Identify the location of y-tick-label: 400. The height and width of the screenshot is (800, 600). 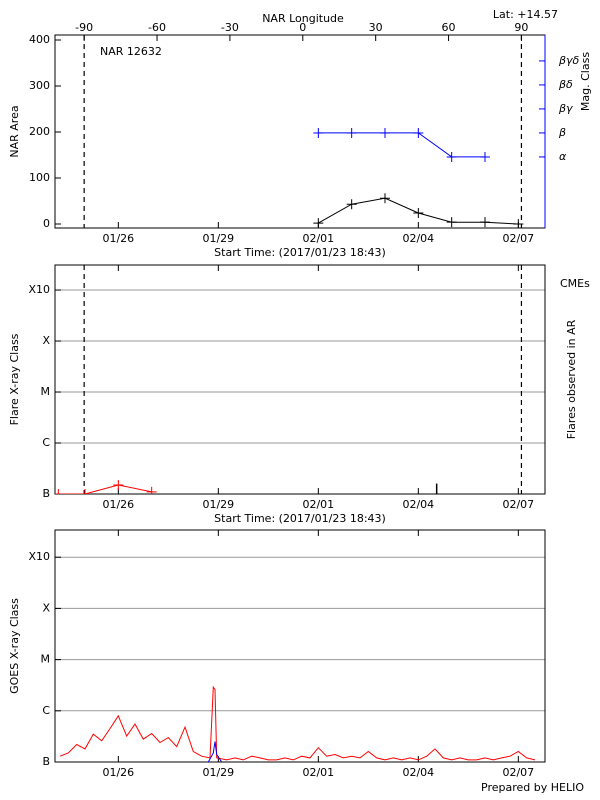
(39, 39).